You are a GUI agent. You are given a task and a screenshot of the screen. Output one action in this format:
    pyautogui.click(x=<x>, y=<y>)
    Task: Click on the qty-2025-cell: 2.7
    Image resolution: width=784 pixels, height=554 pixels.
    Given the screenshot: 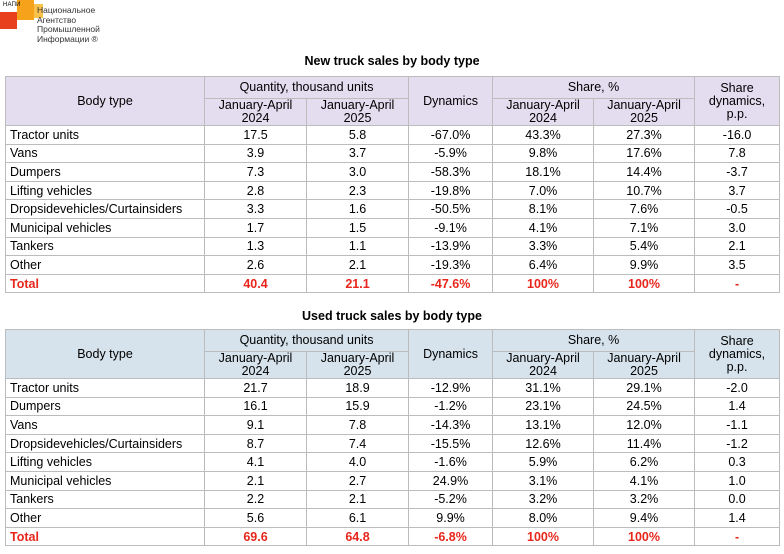 What is the action you would take?
    pyautogui.click(x=357, y=480)
    